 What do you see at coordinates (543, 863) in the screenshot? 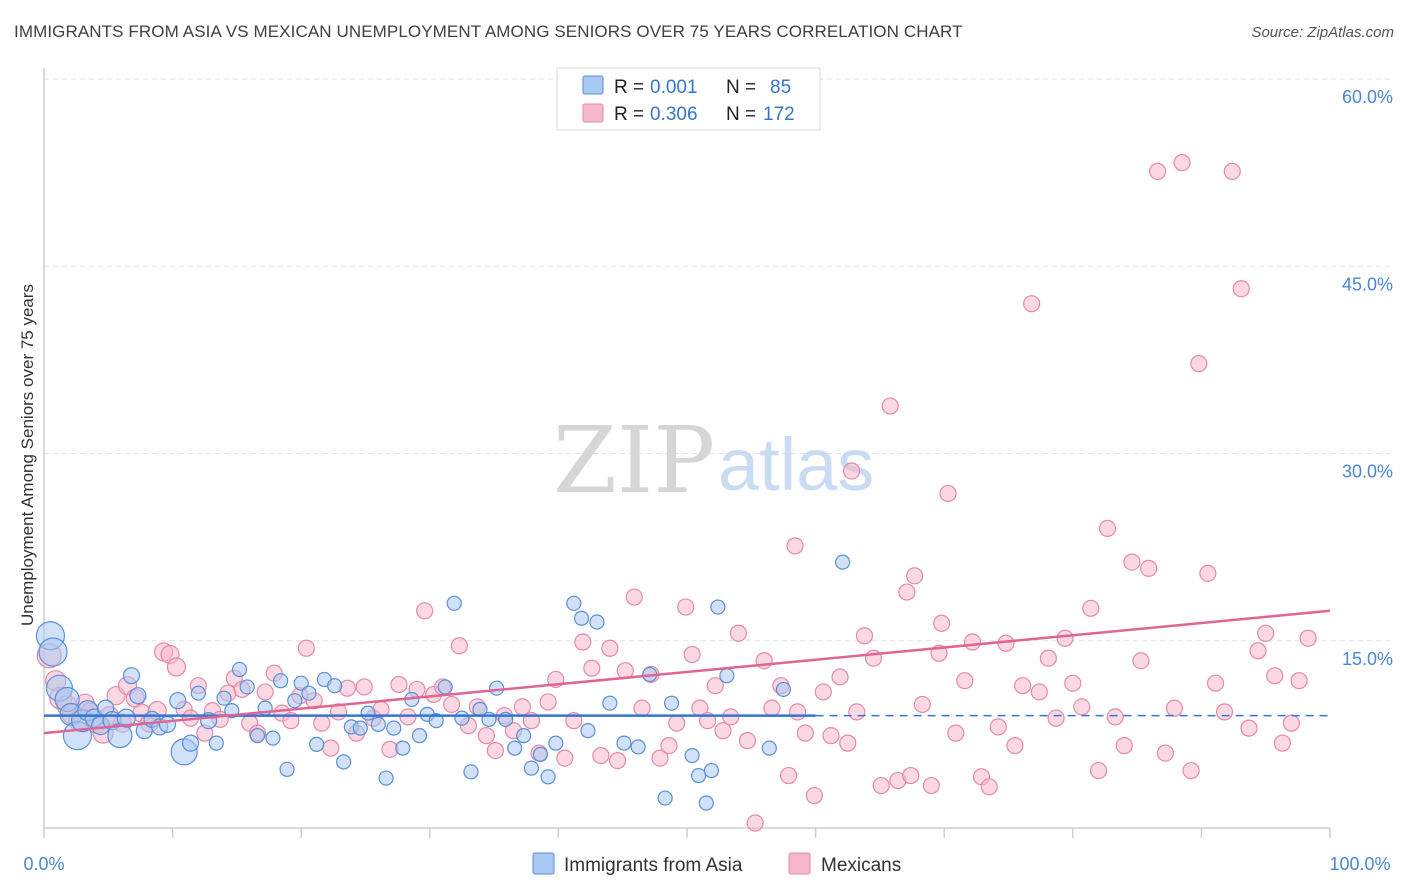
I see `series-legend-swatch-asia` at bounding box center [543, 863].